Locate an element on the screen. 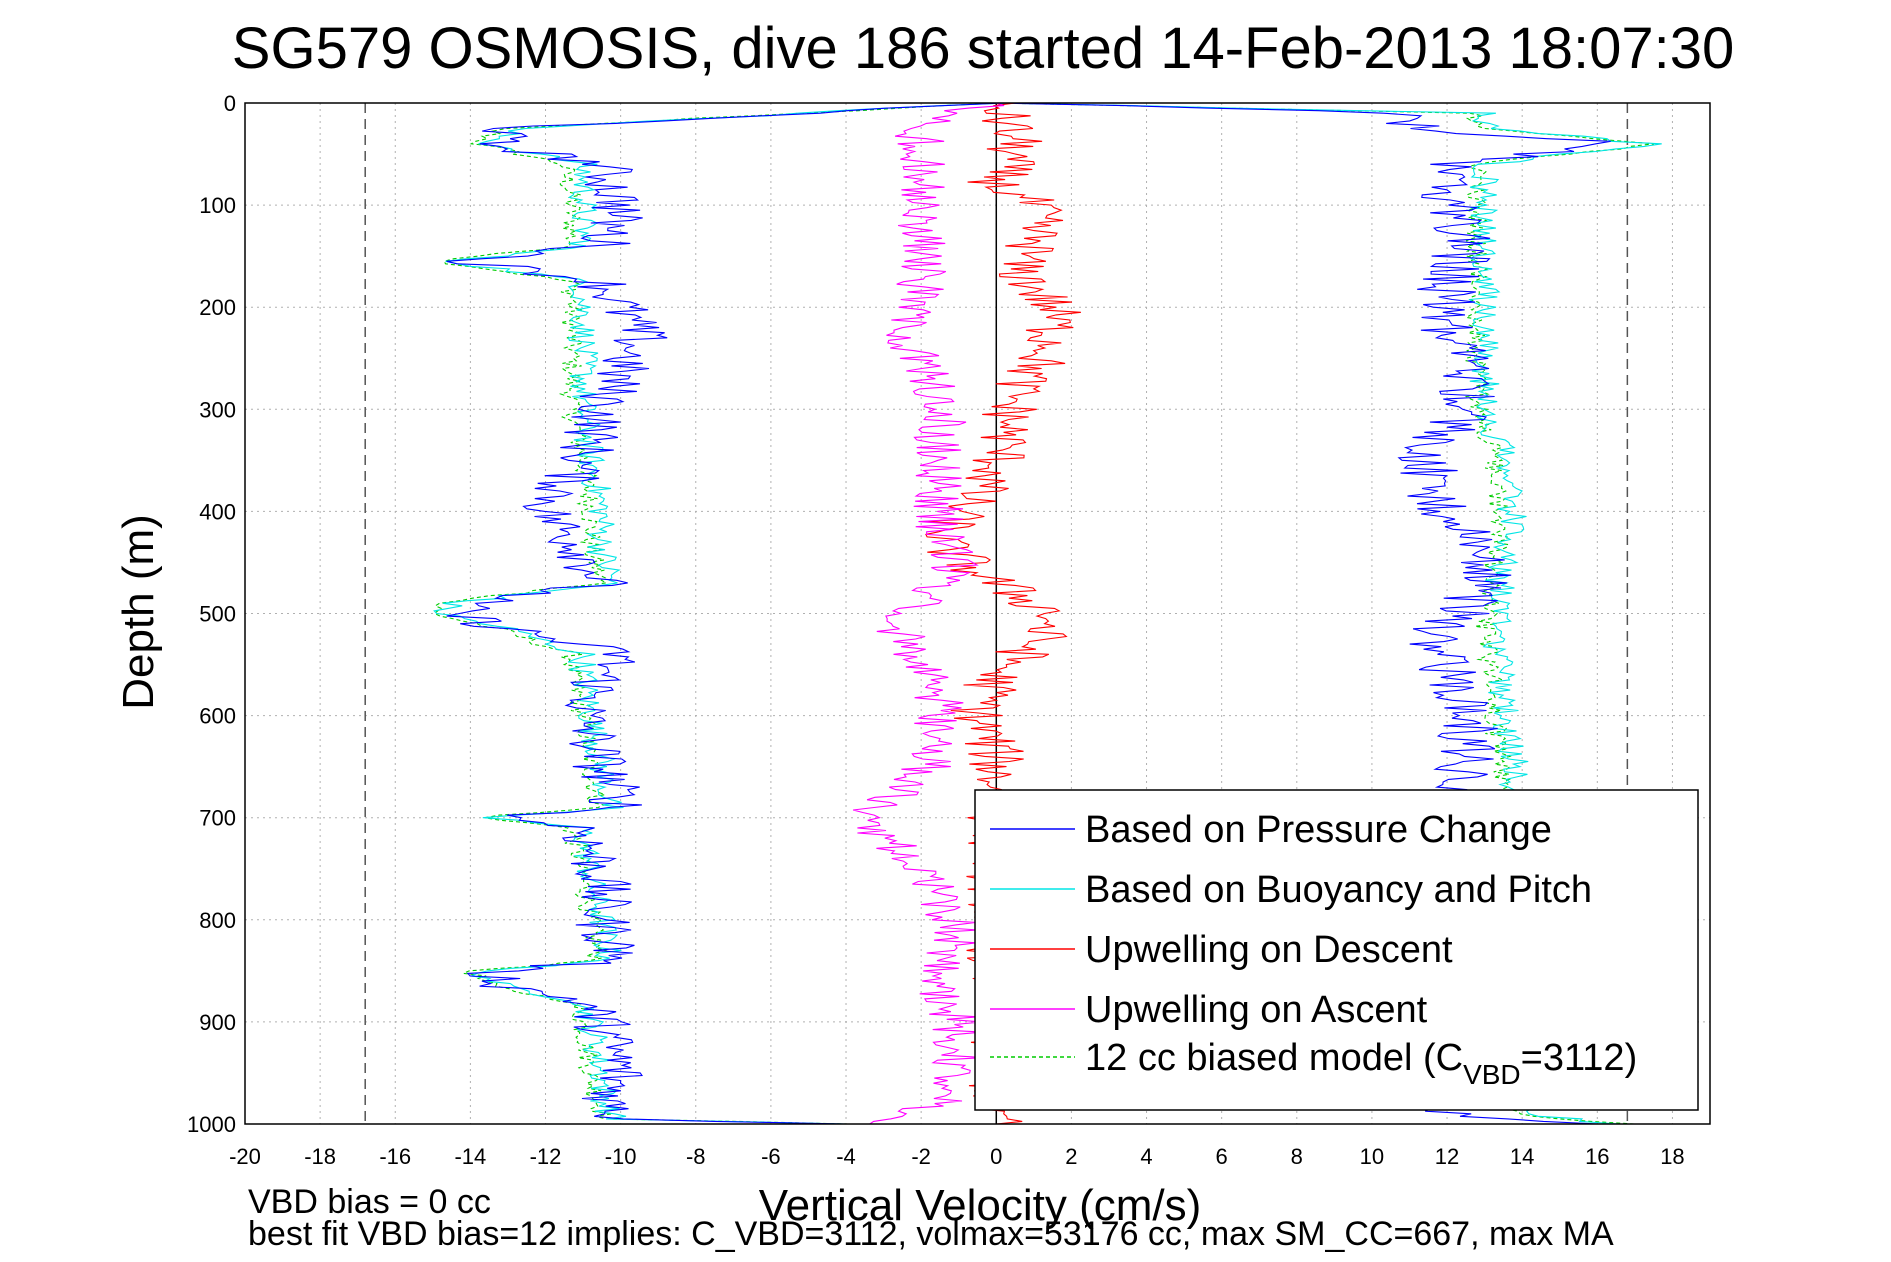 The image size is (1891, 1262). legend-entry: Upwelling on Descent is located at coordinates (1269, 950).